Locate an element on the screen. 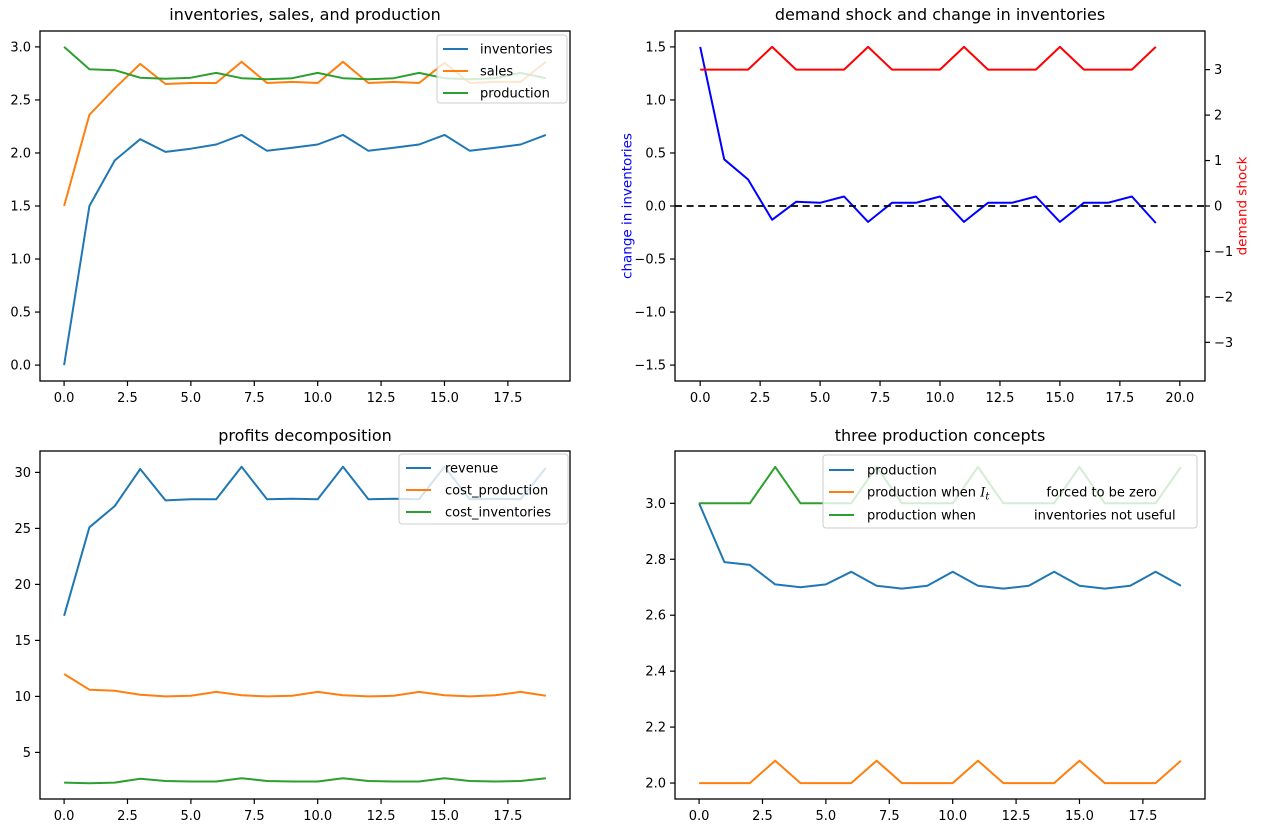  y-tick-label: 1.5 is located at coordinates (20, 207).